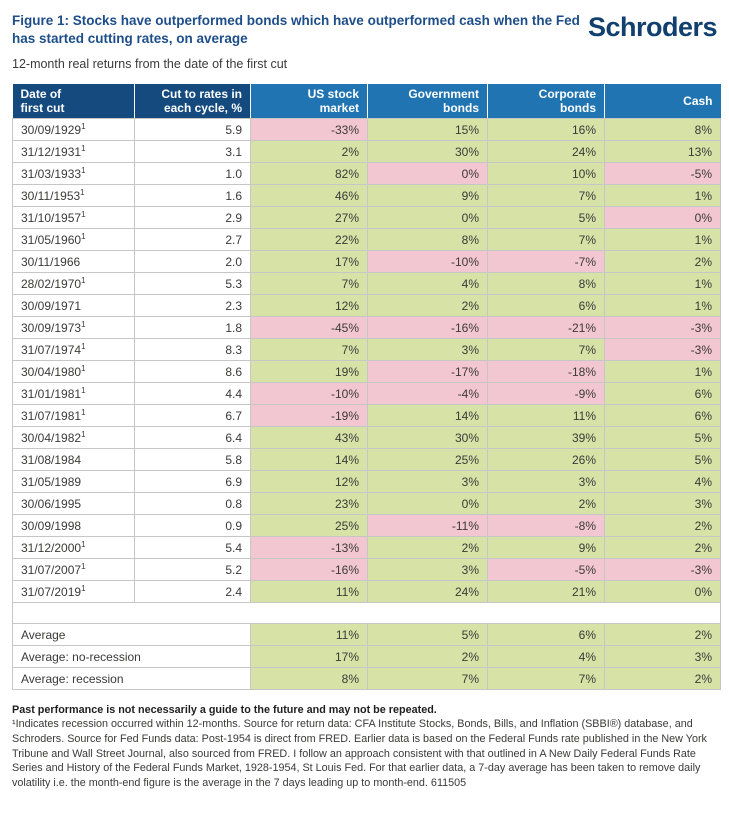  I want to click on return-cell: -16%, so click(427, 328).